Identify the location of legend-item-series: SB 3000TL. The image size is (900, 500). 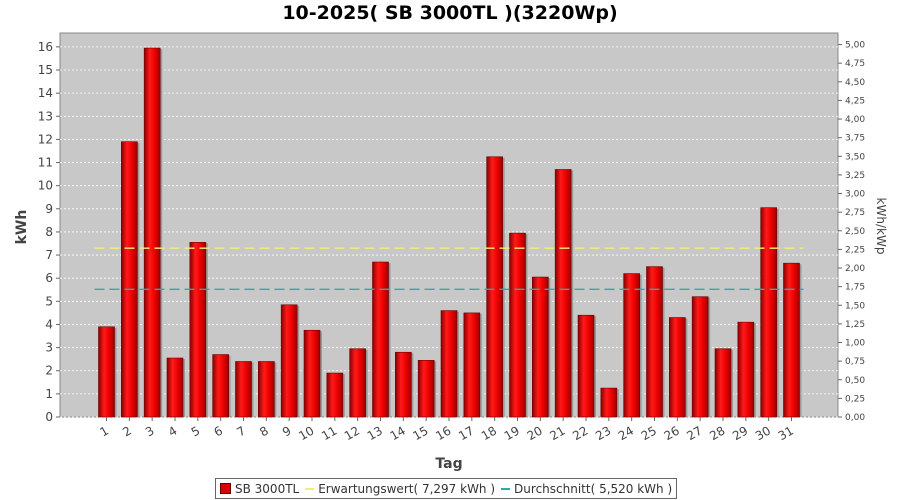
(259, 489).